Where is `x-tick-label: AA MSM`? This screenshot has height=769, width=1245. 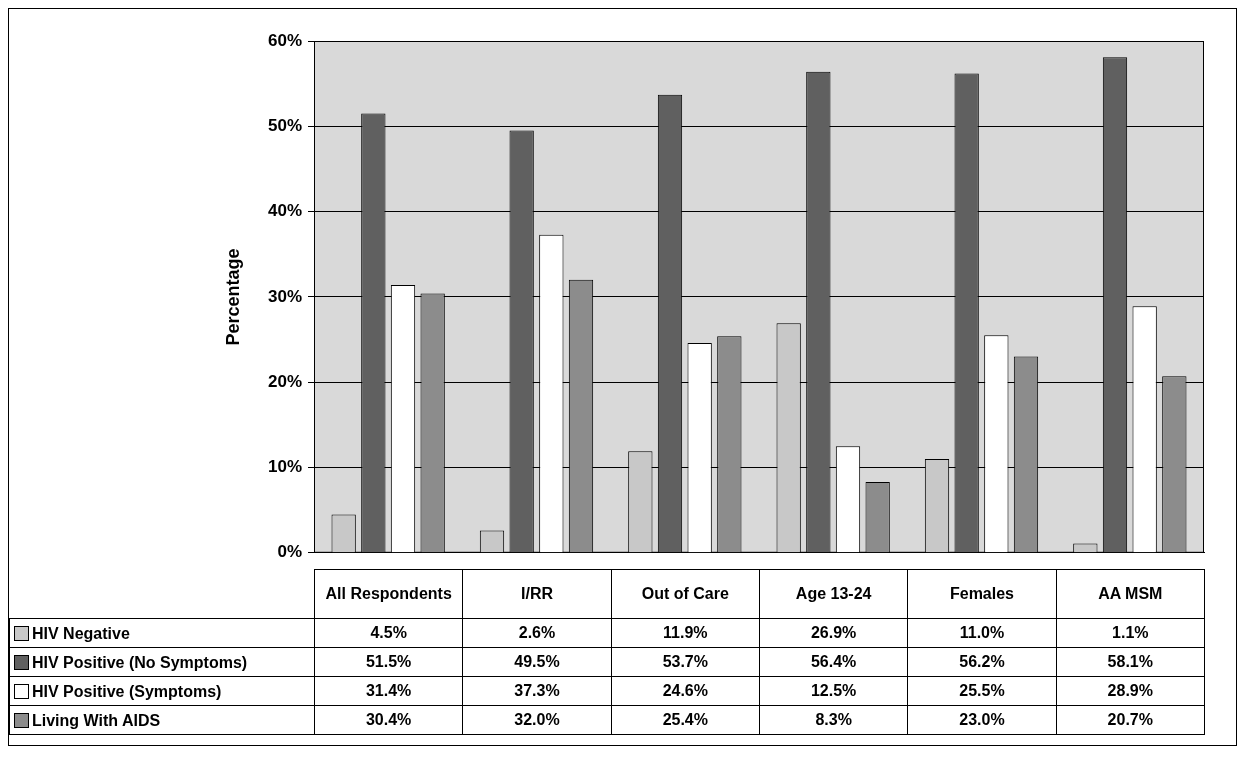 x-tick-label: AA MSM is located at coordinates (1130, 594).